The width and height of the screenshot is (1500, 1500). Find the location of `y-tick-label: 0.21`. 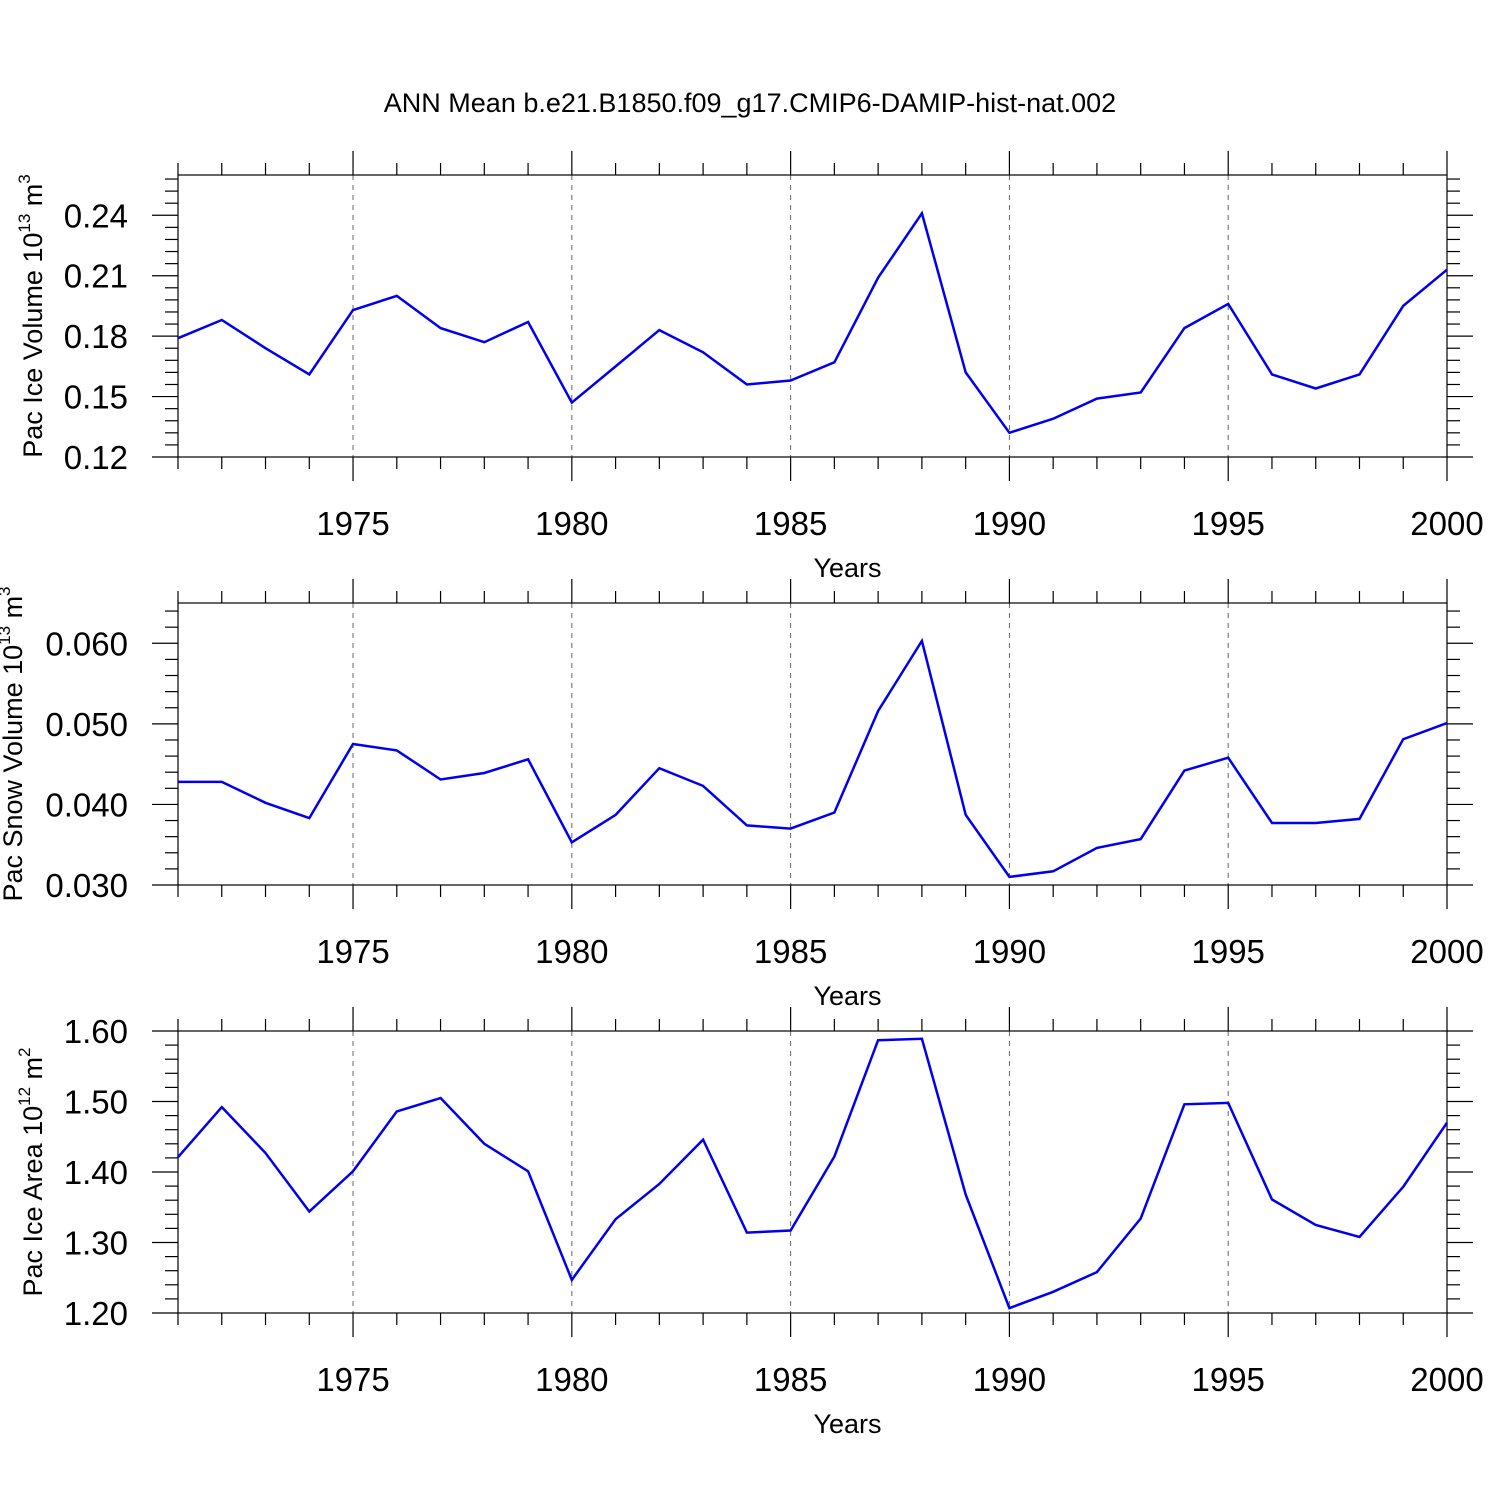

y-tick-label: 0.21 is located at coordinates (96, 276).